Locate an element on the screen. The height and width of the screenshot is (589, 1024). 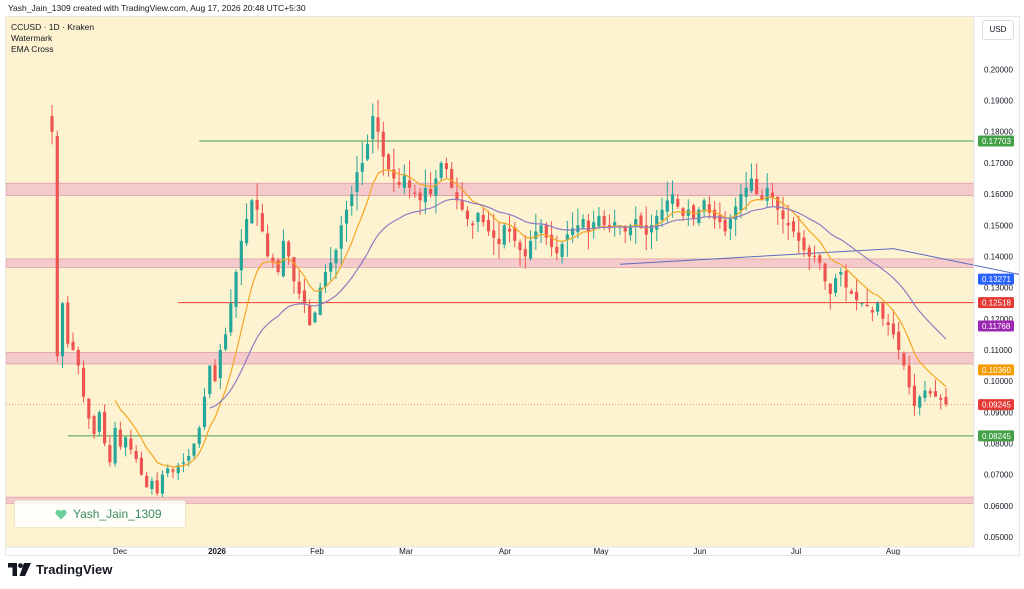
price-tick-label: 0.14000 is located at coordinates (998, 256).